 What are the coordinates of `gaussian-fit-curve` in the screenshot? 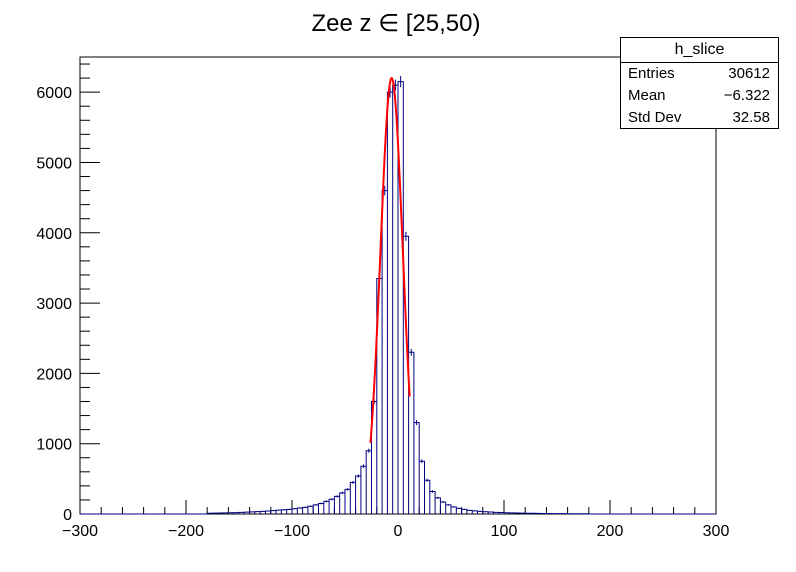 It's located at (390, 260).